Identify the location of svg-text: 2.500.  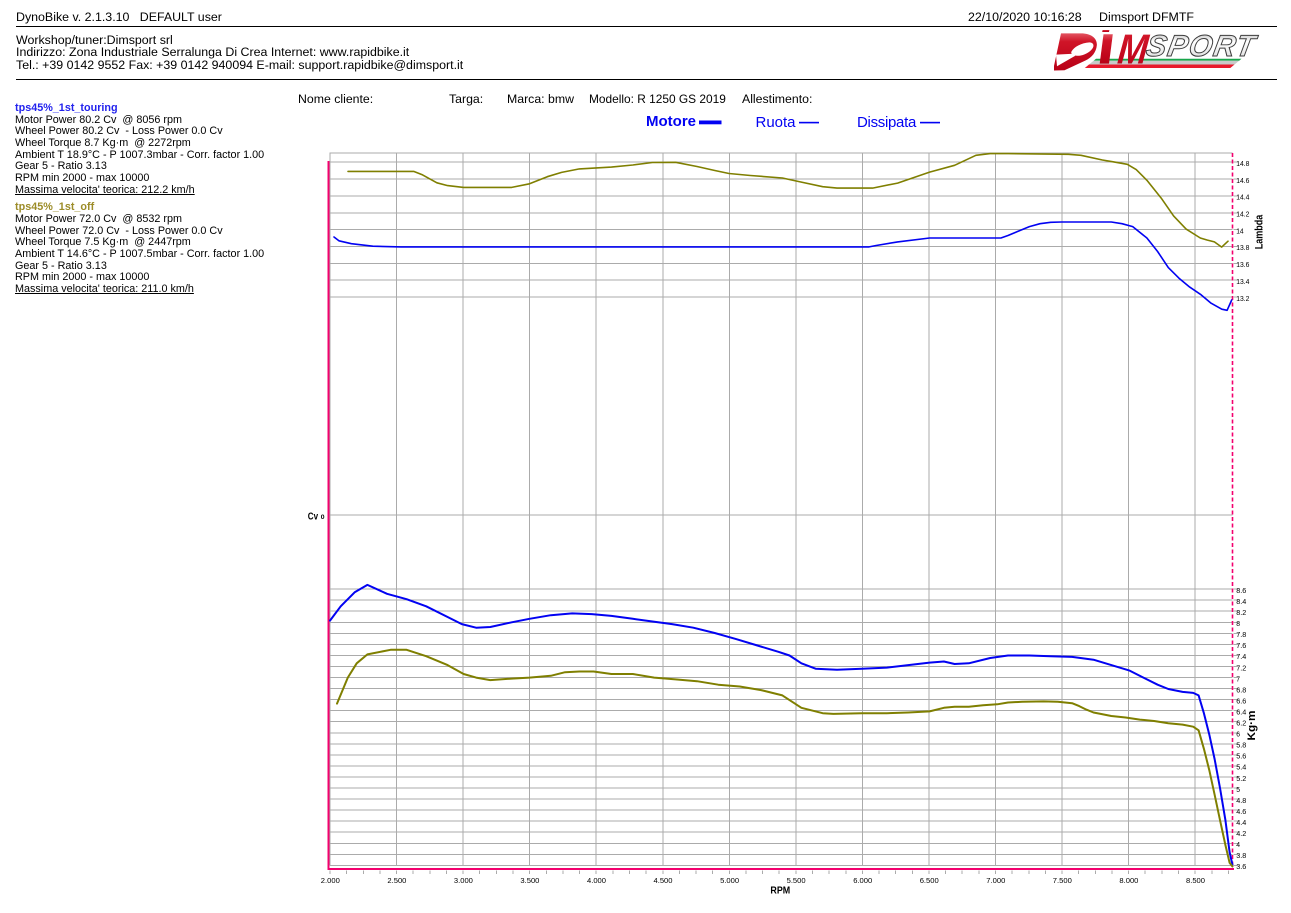
(396, 880).